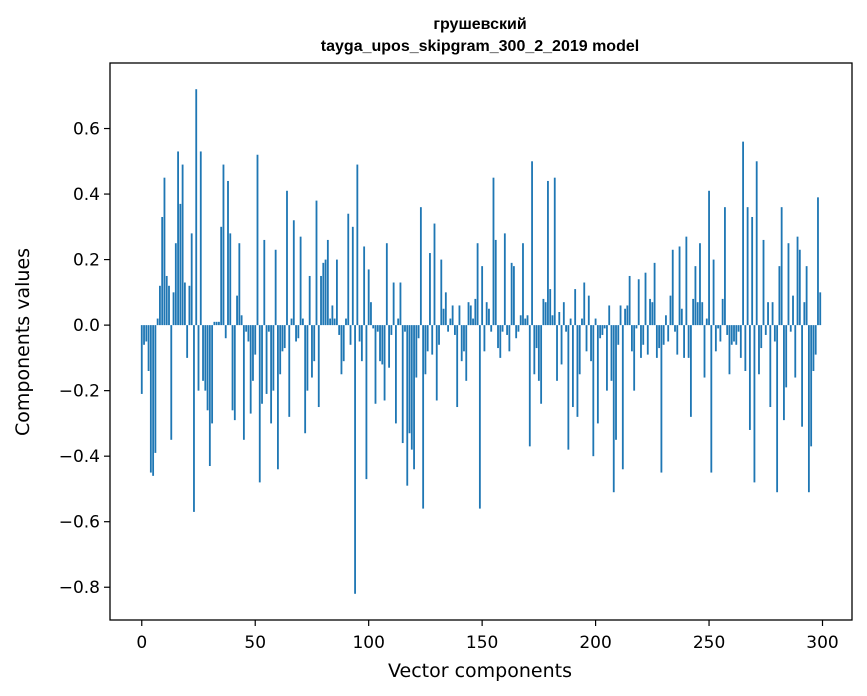 Image resolution: width=867 pixels, height=696 pixels. Describe the element at coordinates (23, 342) in the screenshot. I see `y-axis-label: Components values` at that location.